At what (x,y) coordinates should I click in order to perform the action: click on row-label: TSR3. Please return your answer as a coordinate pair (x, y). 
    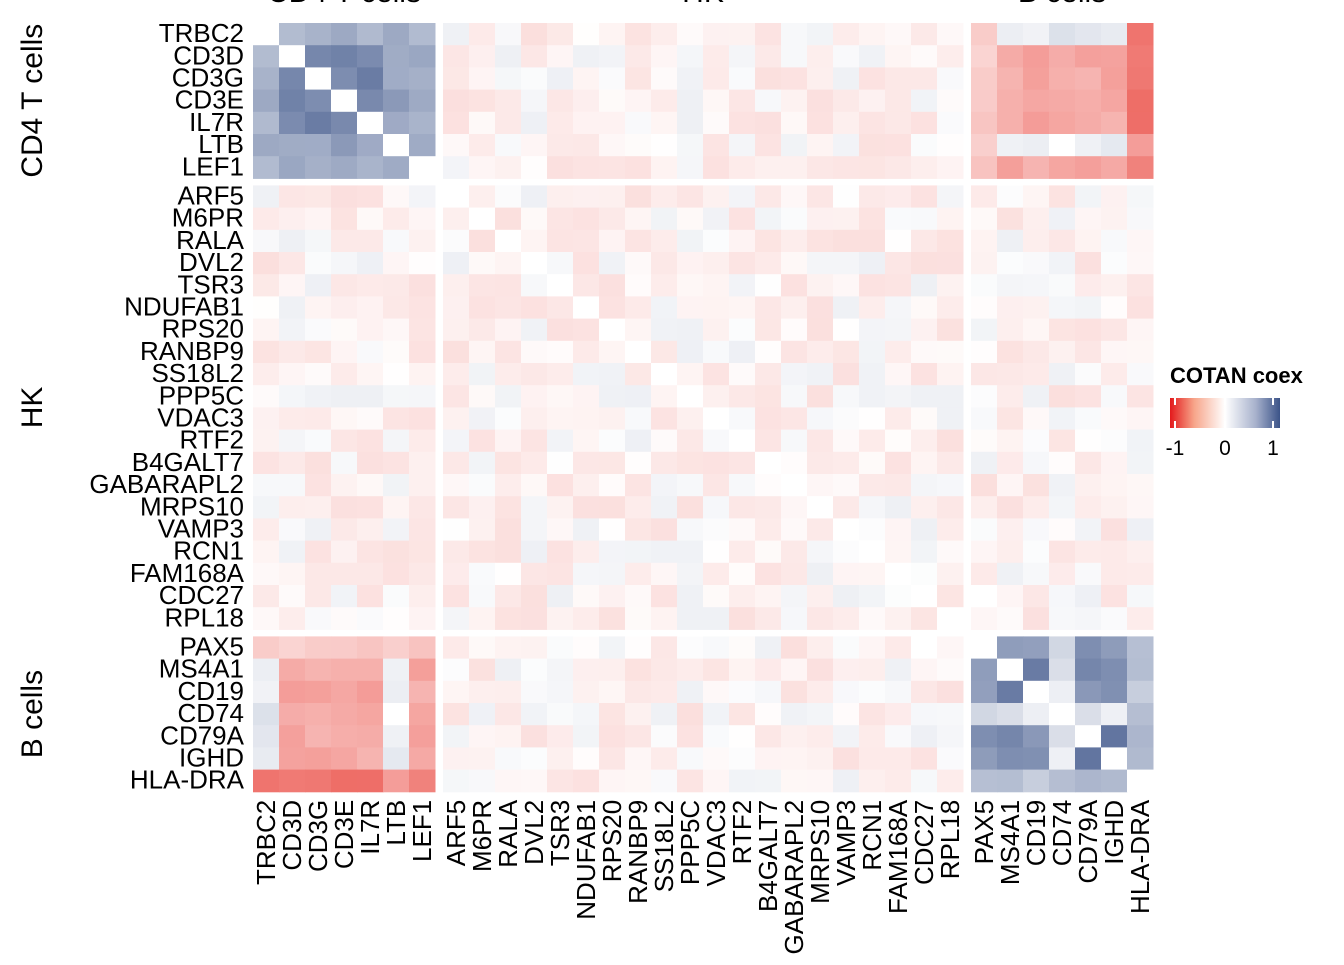
    Looking at the image, I should click on (211, 284).